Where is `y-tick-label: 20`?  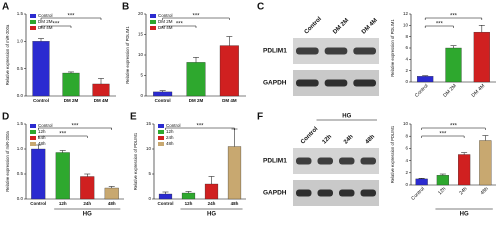 y-tick-label: 20 is located at coordinates (141, 13).